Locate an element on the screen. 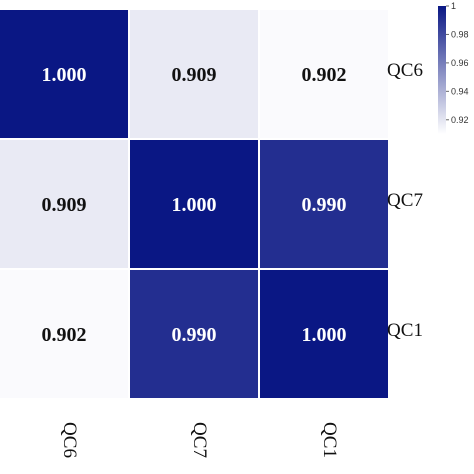 The width and height of the screenshot is (474, 474). color-scale-legend: 1 0.98 0.96 0.94 0.92 is located at coordinates (453, 67).